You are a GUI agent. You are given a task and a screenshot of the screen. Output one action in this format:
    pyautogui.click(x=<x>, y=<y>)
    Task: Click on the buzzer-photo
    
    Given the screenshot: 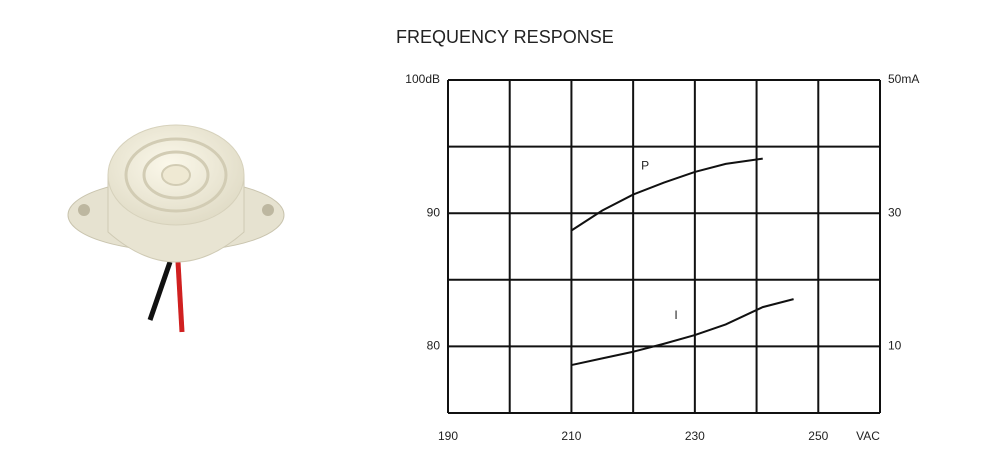 What is the action you would take?
    pyautogui.click(x=176, y=228)
    